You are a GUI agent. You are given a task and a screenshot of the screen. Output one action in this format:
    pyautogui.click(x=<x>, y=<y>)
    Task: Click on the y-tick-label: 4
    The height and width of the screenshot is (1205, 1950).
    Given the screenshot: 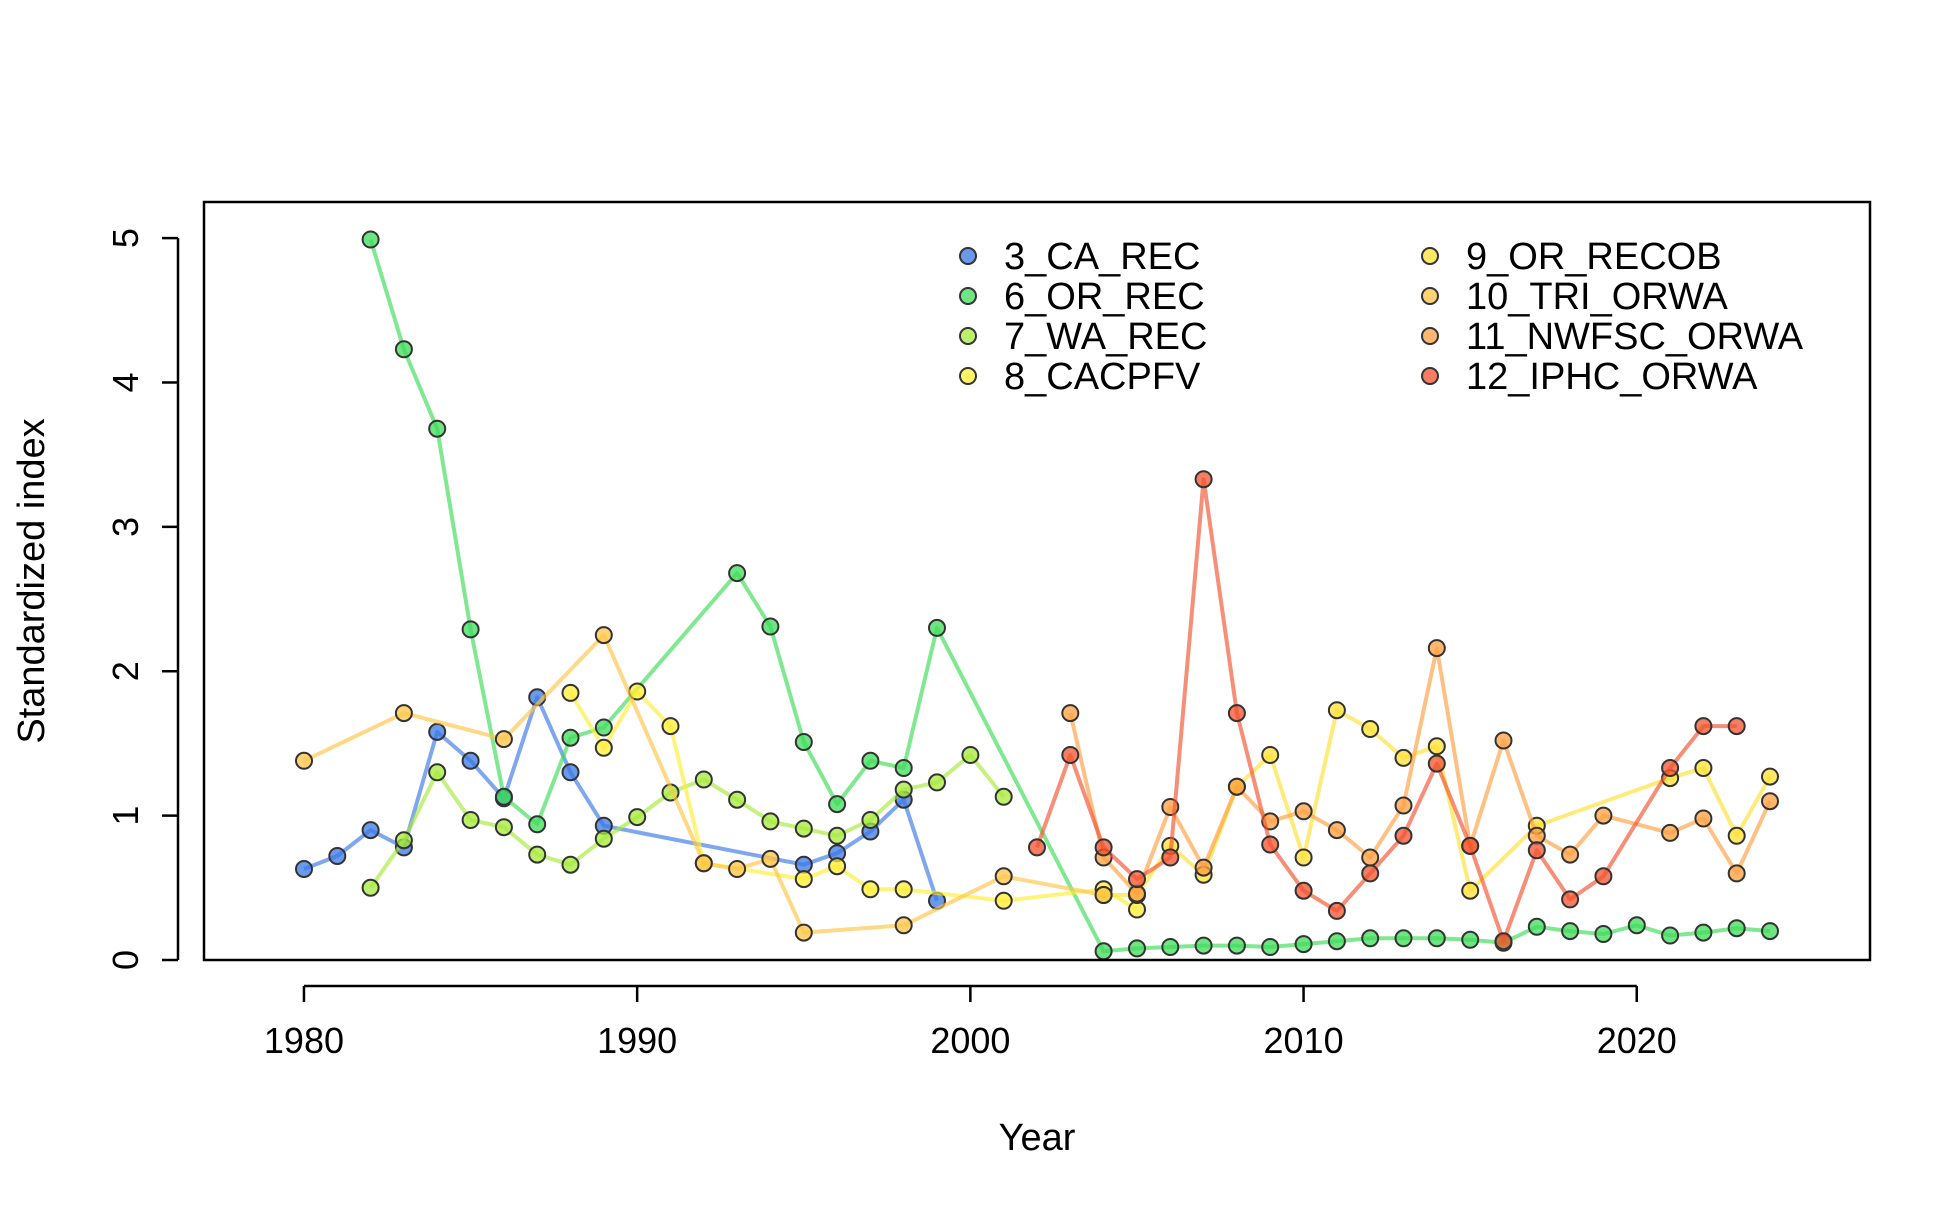 What is the action you would take?
    pyautogui.click(x=125, y=382)
    